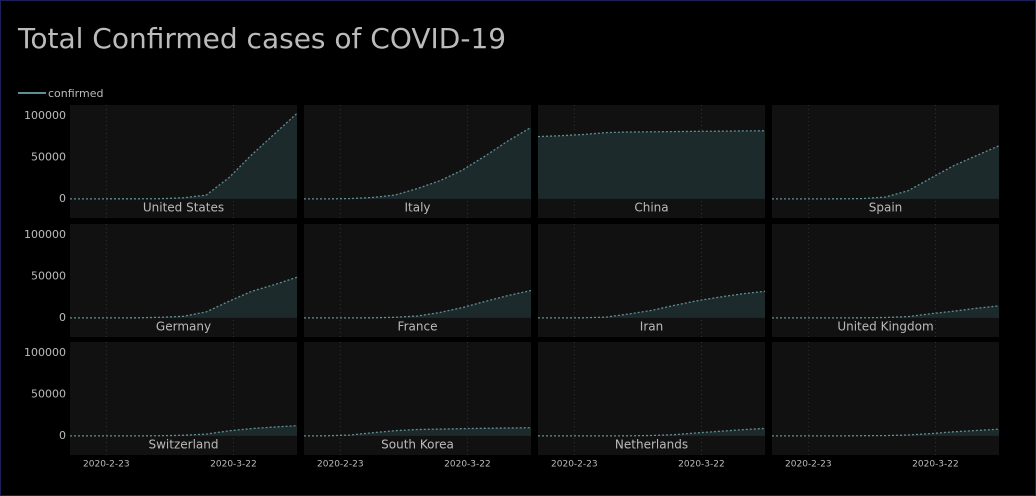 The image size is (1036, 496). I want to click on panel-label: Iran, so click(651, 327).